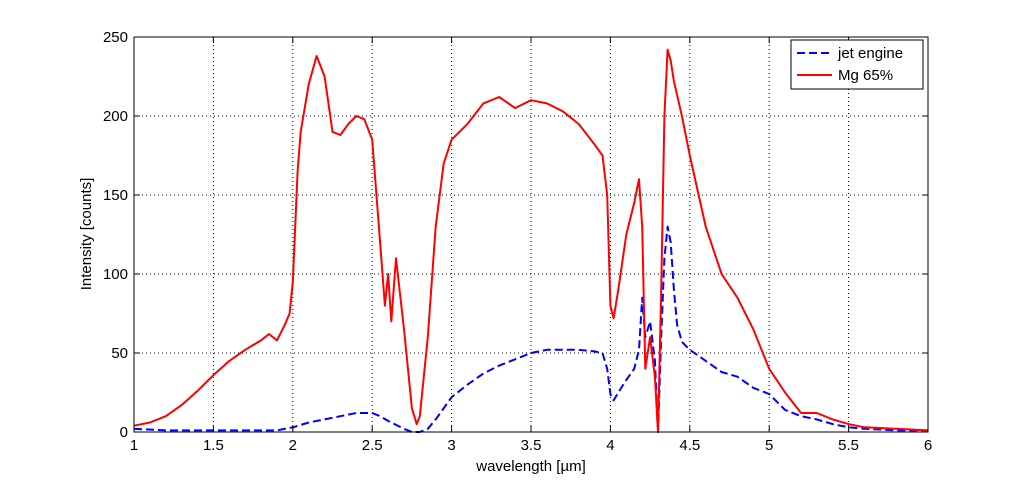 The height and width of the screenshot is (487, 1024). What do you see at coordinates (870, 53) in the screenshot?
I see `legend-label-jet-engine: jet engine` at bounding box center [870, 53].